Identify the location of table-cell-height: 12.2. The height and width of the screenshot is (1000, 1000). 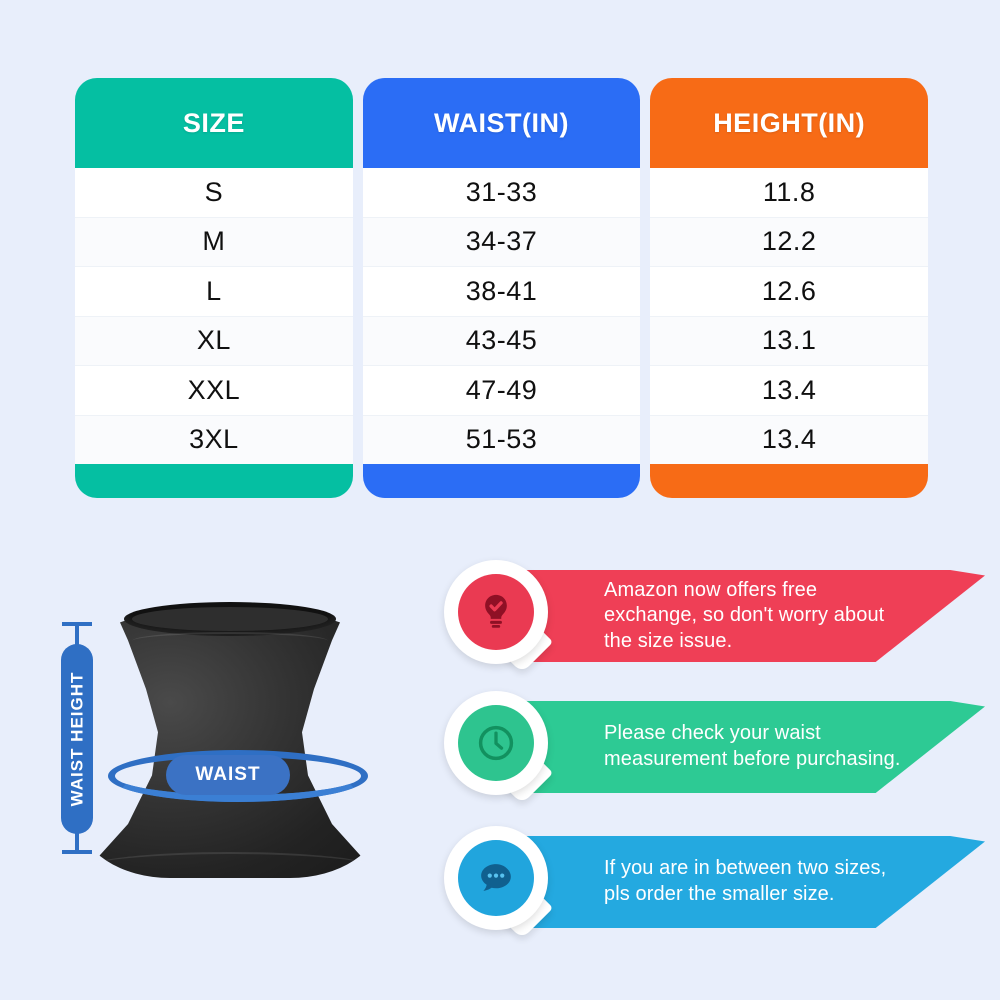
(789, 242).